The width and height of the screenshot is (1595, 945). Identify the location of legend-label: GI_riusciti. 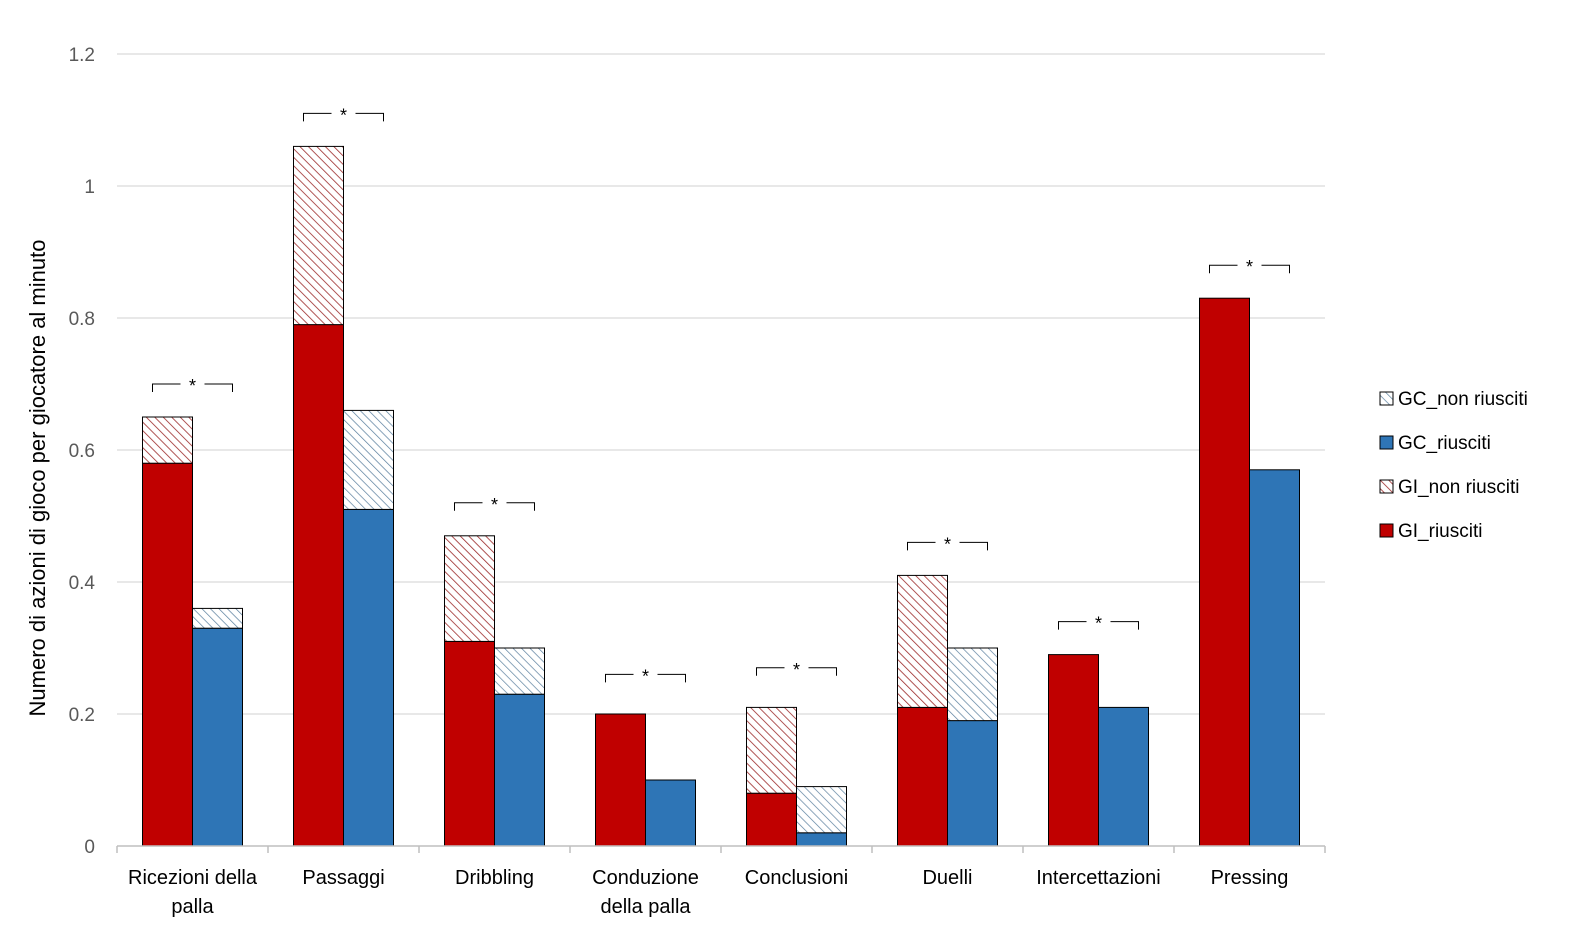
(1440, 531).